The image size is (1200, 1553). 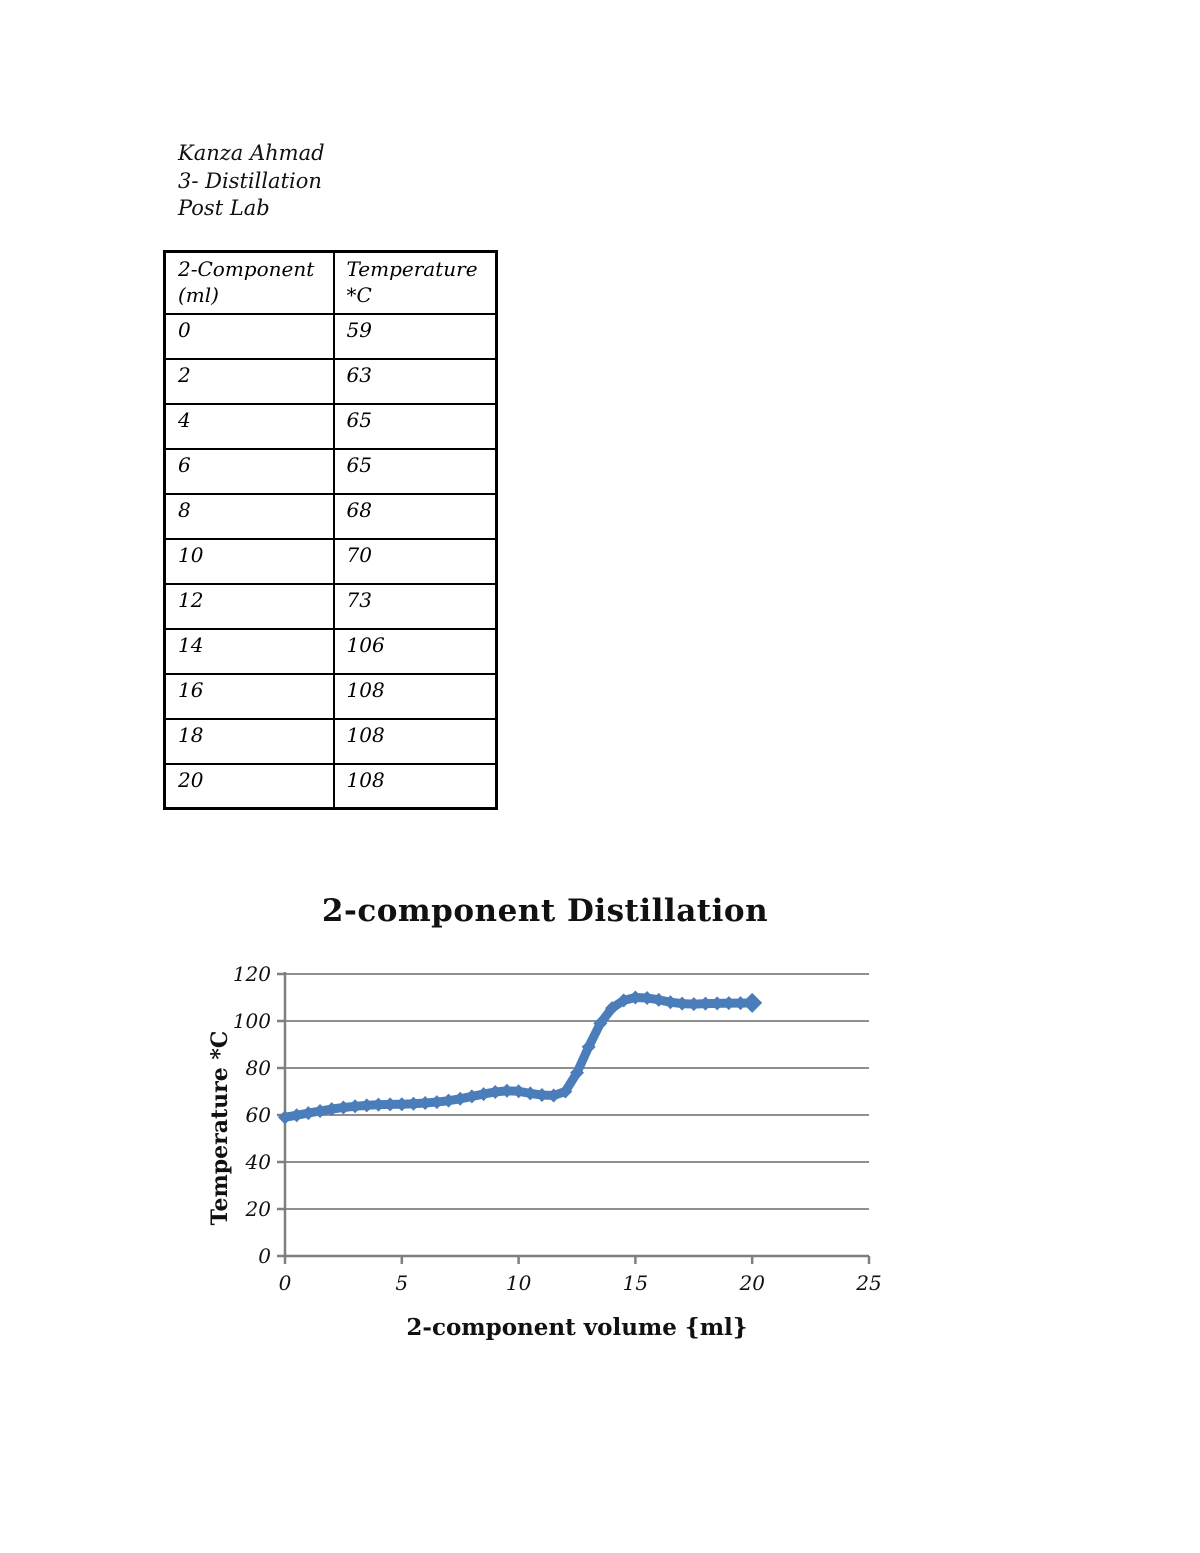 What do you see at coordinates (752, 1002) in the screenshot?
I see `curve-end-marker` at bounding box center [752, 1002].